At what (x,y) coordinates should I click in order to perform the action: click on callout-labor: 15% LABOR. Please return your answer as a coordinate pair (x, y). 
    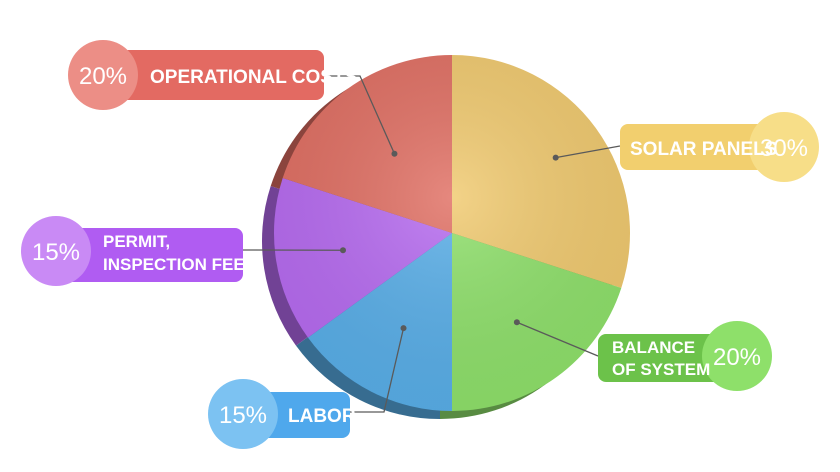
    Looking at the image, I should click on (282, 414).